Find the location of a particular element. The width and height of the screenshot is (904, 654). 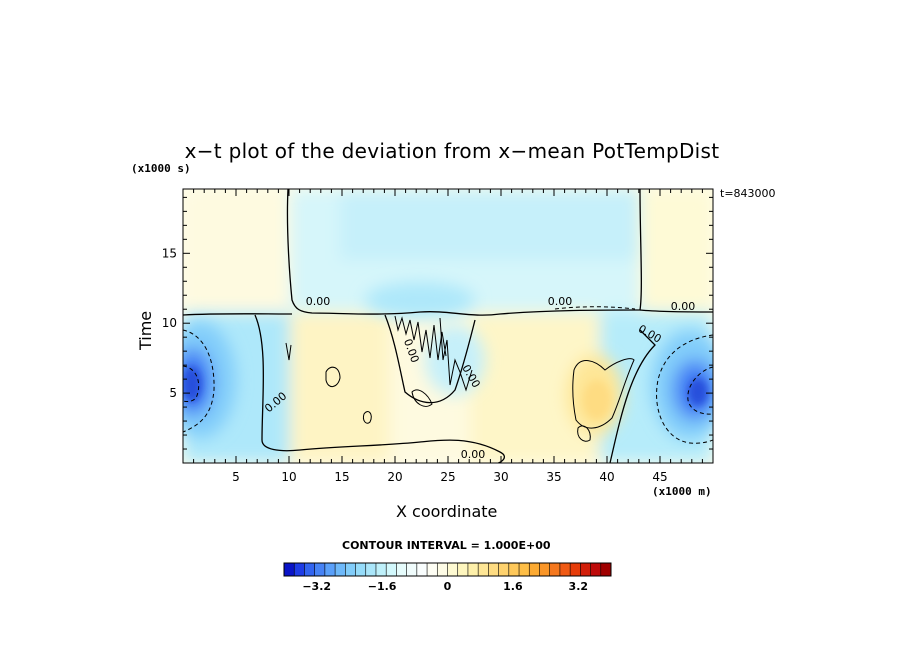

colorbar-frame is located at coordinates (447, 569).